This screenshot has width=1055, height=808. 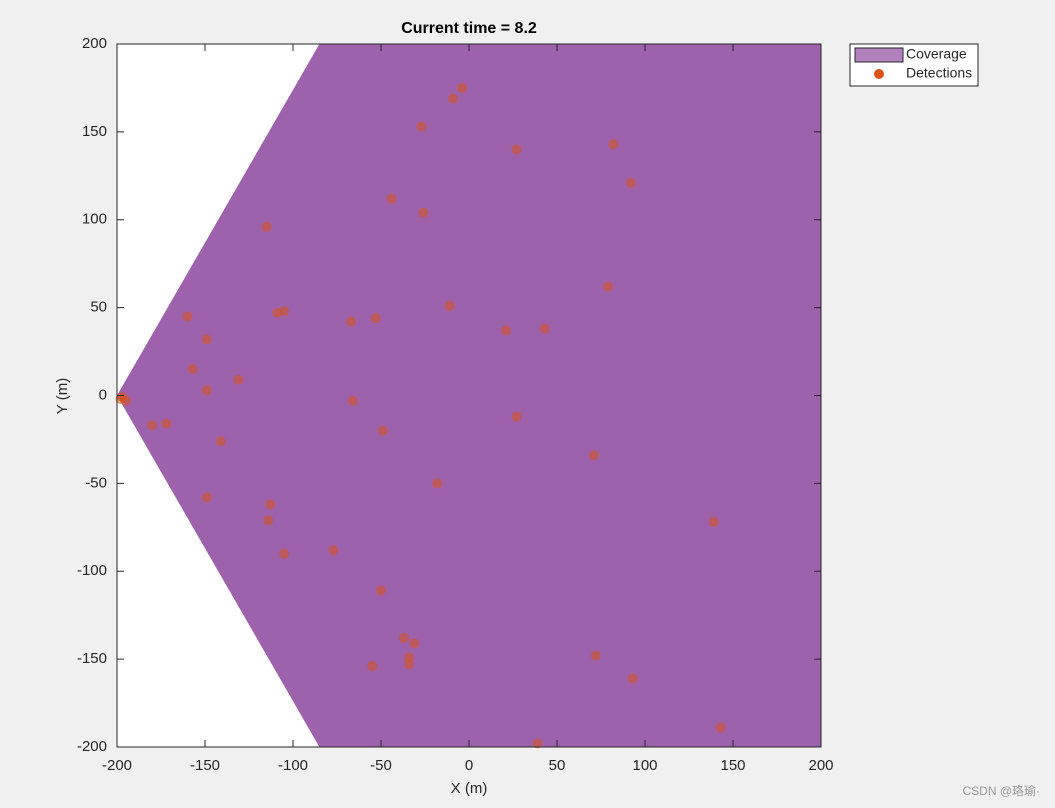 I want to click on legend-label: Detections, so click(x=939, y=73).